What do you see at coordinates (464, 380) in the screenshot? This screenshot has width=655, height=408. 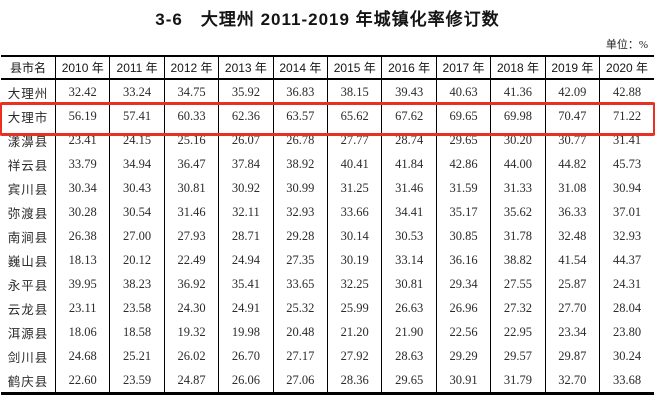 I see `value-cell: 30.91` at bounding box center [464, 380].